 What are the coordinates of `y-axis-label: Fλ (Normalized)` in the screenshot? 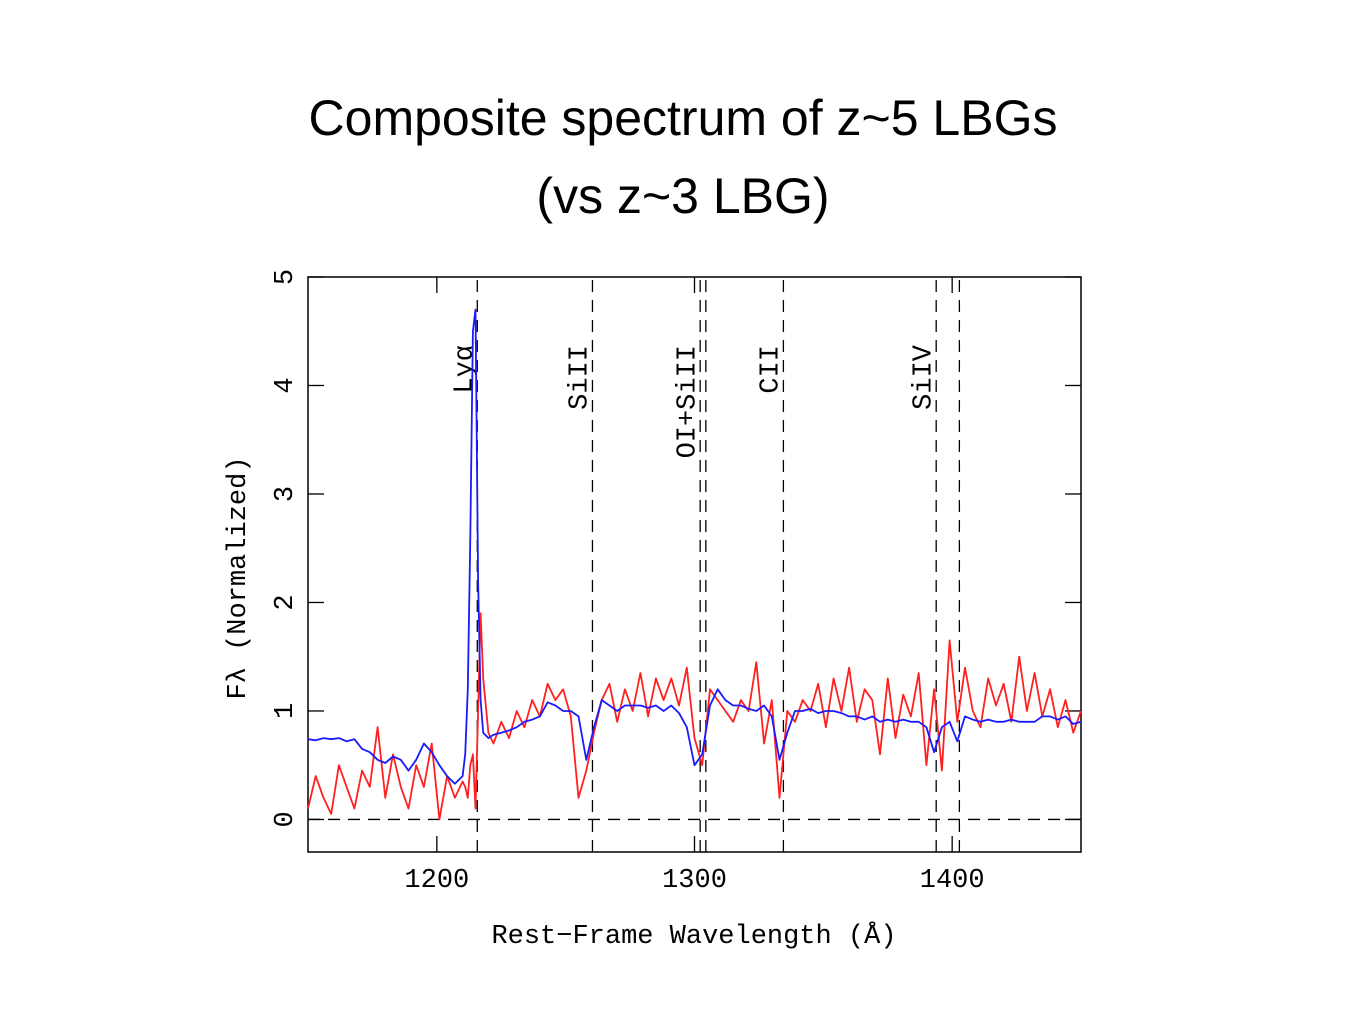 It's located at (239, 577).